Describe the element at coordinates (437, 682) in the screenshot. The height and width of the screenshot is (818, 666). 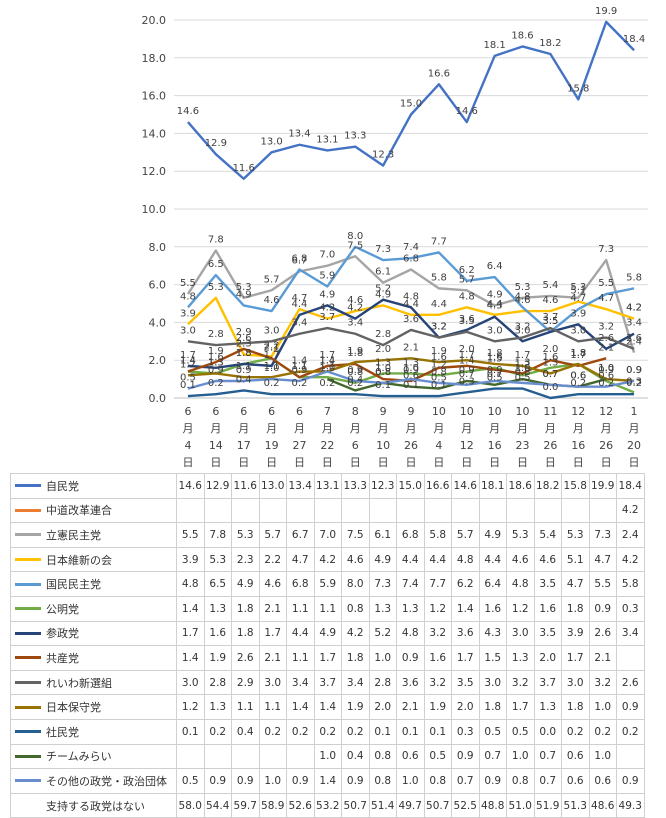
I see `table-cell: 3.2` at that location.